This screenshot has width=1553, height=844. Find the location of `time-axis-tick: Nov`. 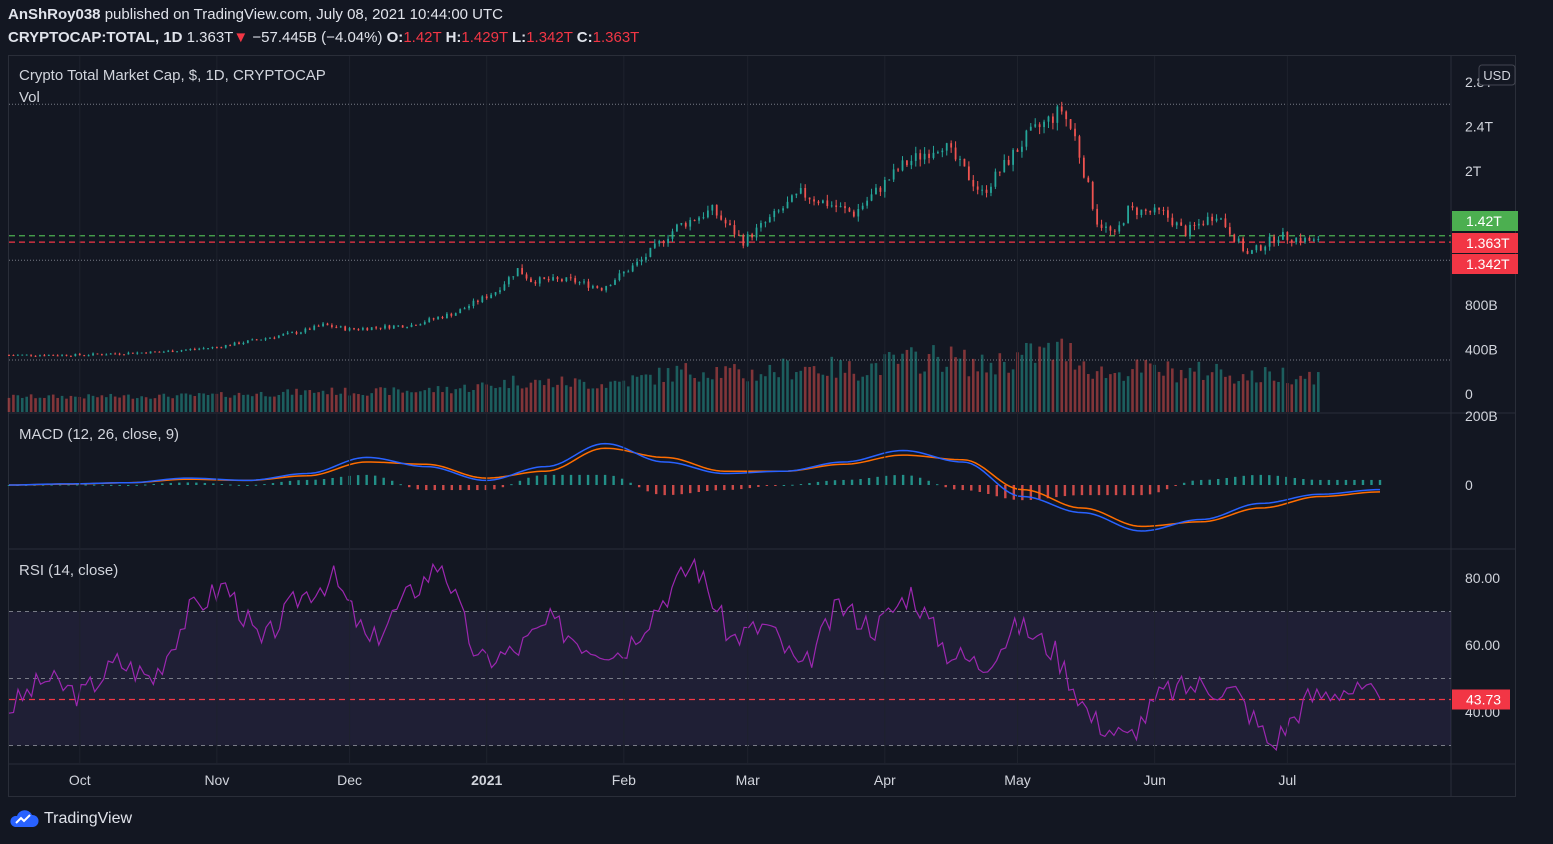

time-axis-tick: Nov is located at coordinates (216, 780).